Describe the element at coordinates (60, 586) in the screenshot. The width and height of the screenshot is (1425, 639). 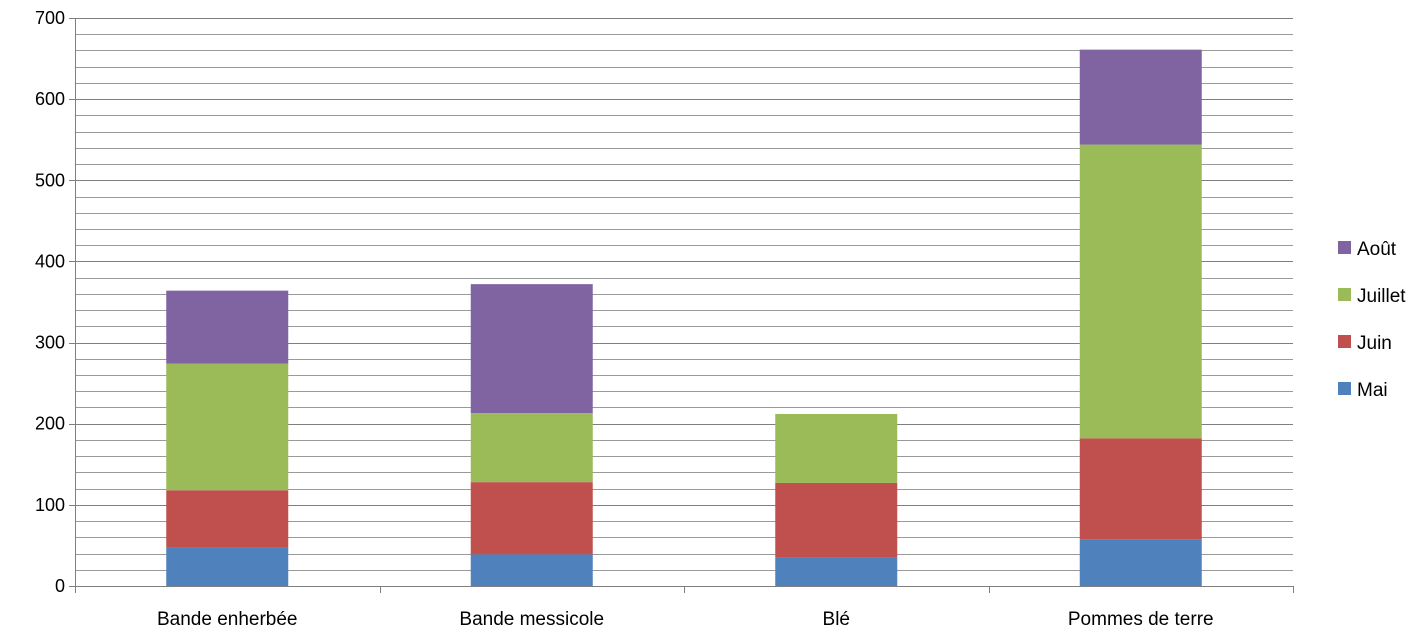
I see `y-tick-label: 0` at that location.